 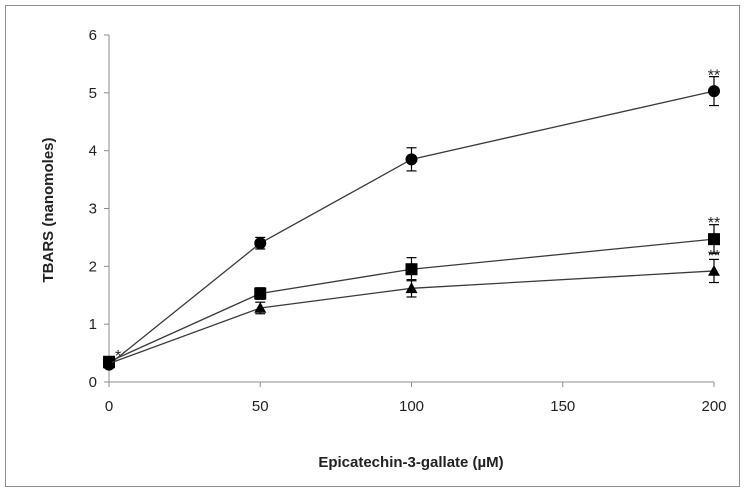 What do you see at coordinates (713, 406) in the screenshot?
I see `x-tick-label: 200` at bounding box center [713, 406].